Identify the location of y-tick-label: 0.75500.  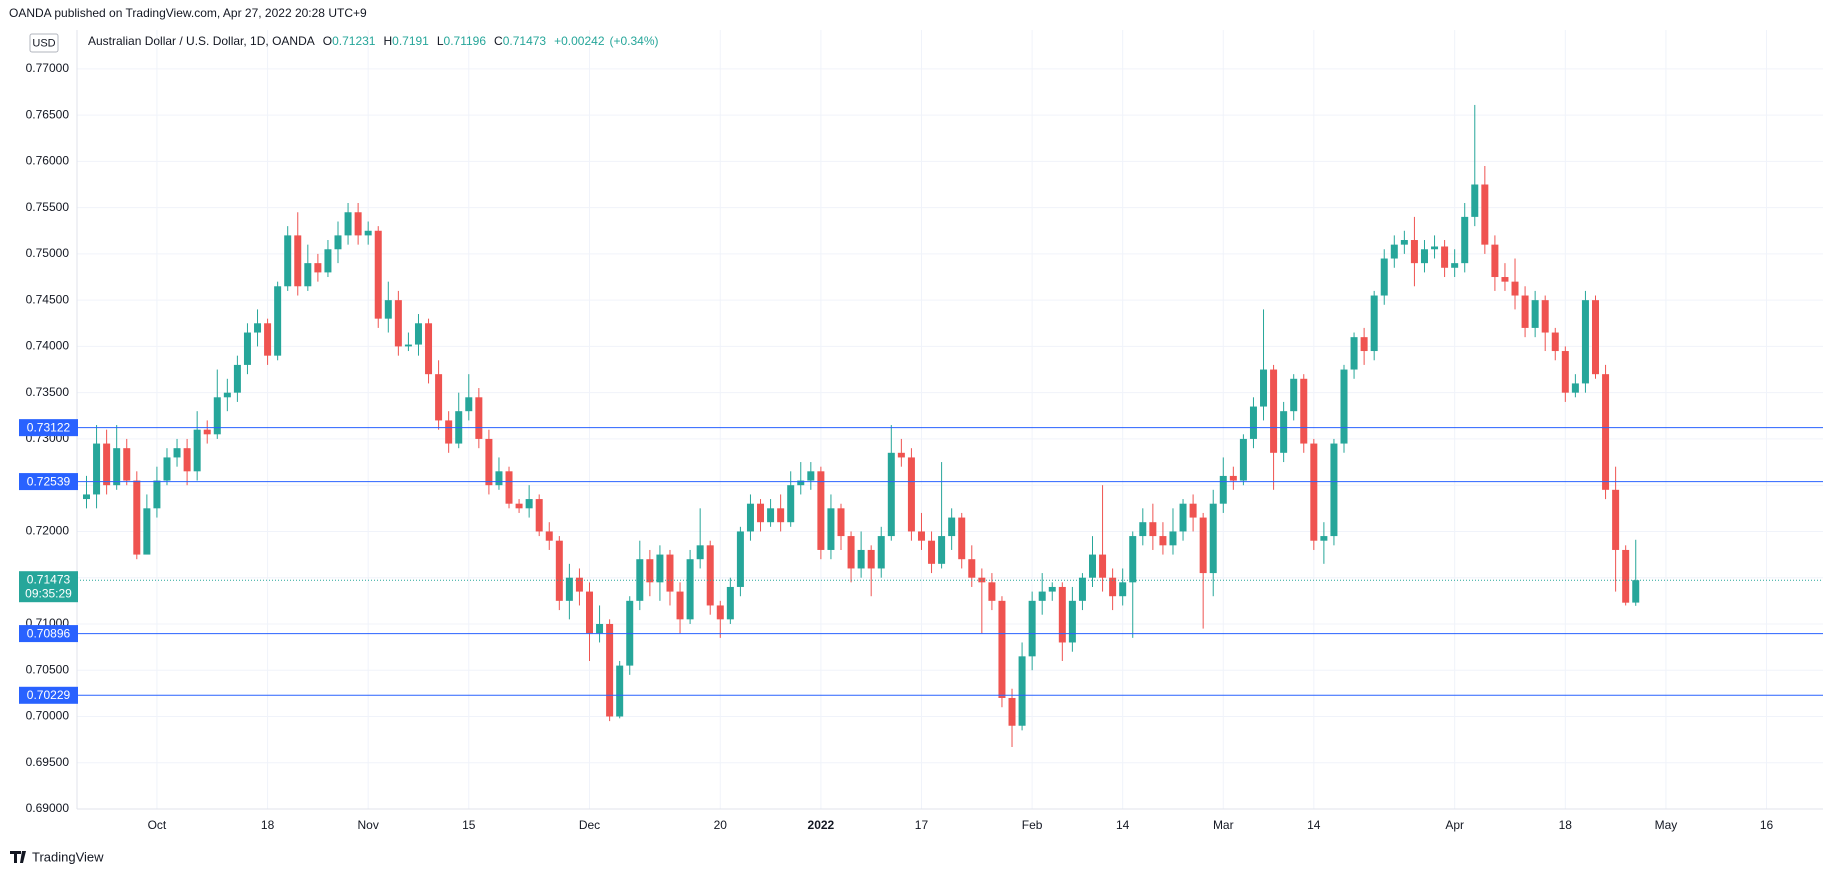
(48, 207).